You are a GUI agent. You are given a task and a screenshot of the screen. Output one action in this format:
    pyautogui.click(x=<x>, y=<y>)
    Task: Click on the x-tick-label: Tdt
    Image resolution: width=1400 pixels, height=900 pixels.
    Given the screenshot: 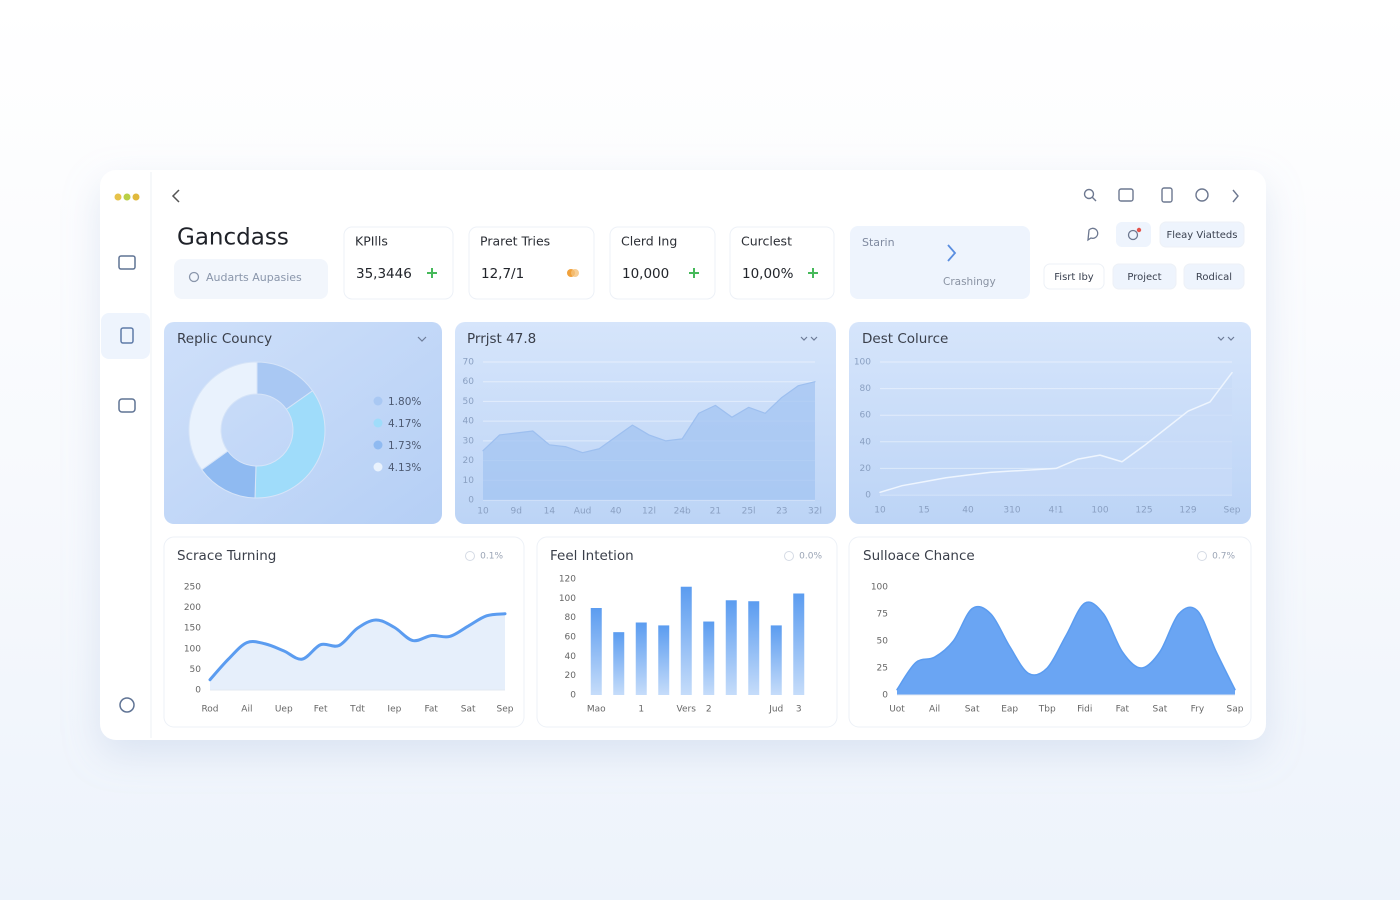 What is the action you would take?
    pyautogui.click(x=357, y=710)
    